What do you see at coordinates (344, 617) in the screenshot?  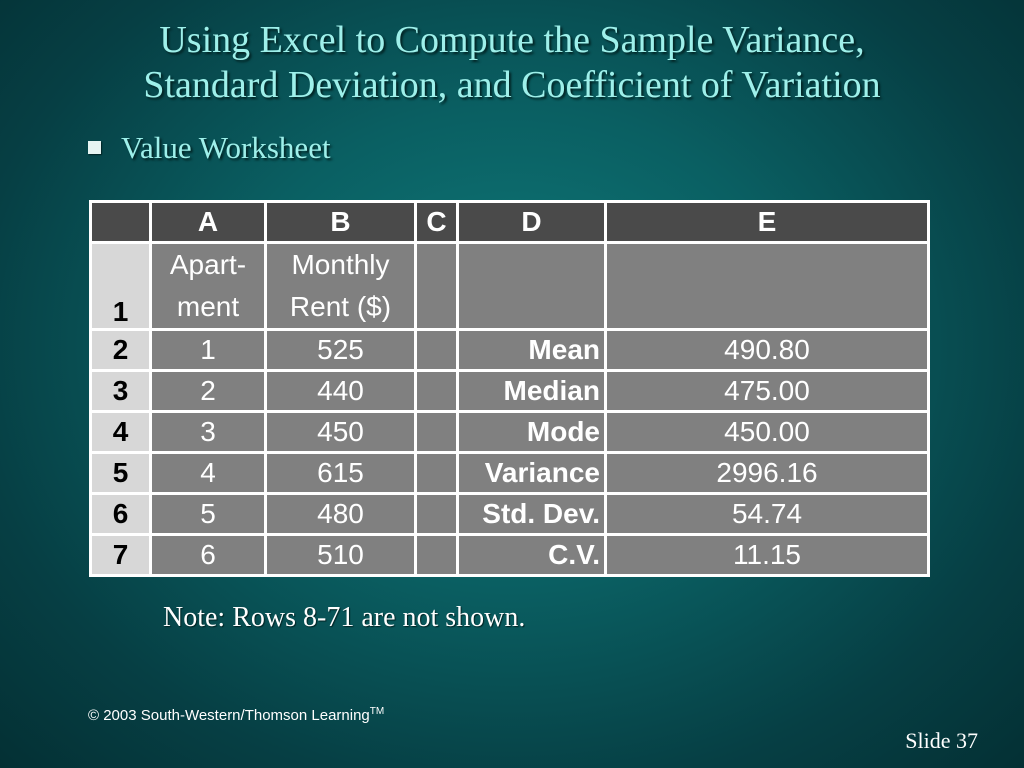 I see `table-note: Note: Rows 8-71 are not shown.` at bounding box center [344, 617].